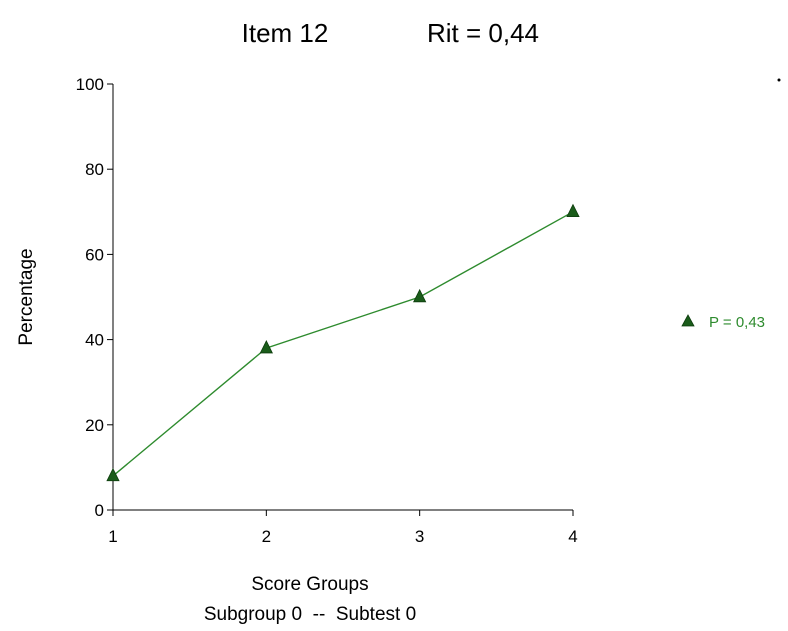  I want to click on x-tick-label: 3, so click(419, 536).